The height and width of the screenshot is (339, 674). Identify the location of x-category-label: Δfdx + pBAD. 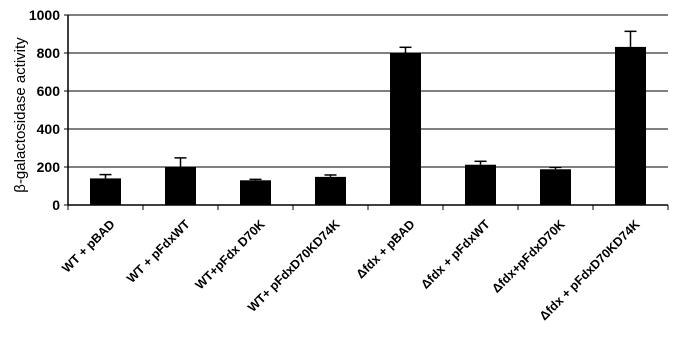
(385, 249).